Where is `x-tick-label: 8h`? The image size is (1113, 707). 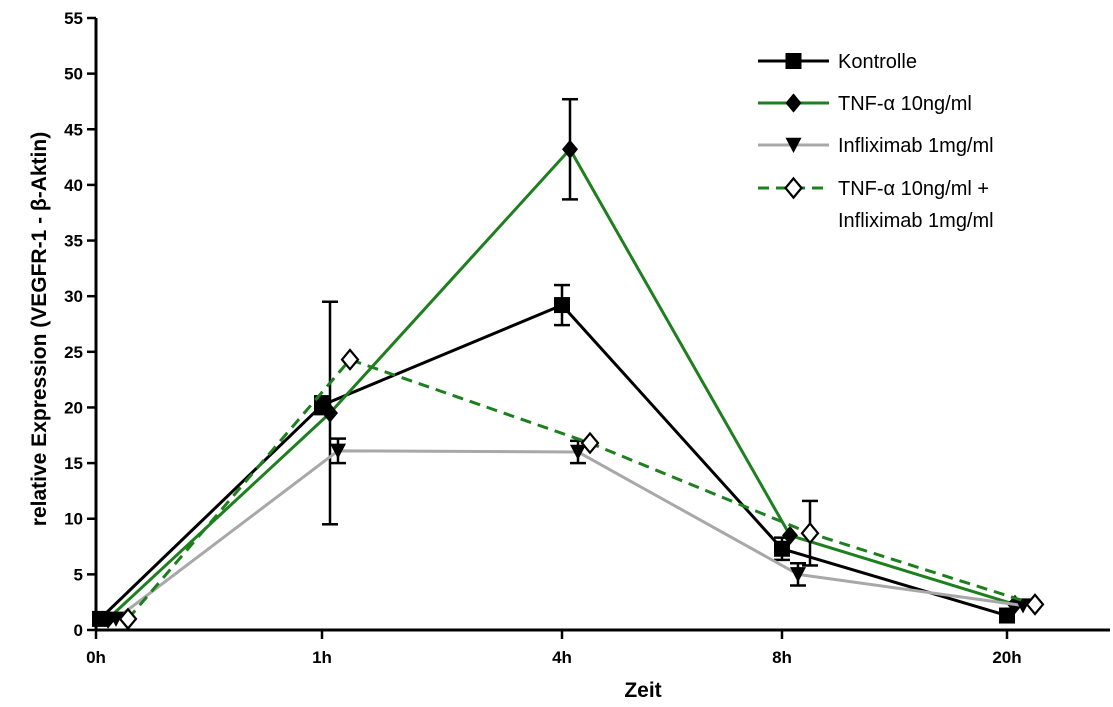
x-tick-label: 8h is located at coordinates (782, 657).